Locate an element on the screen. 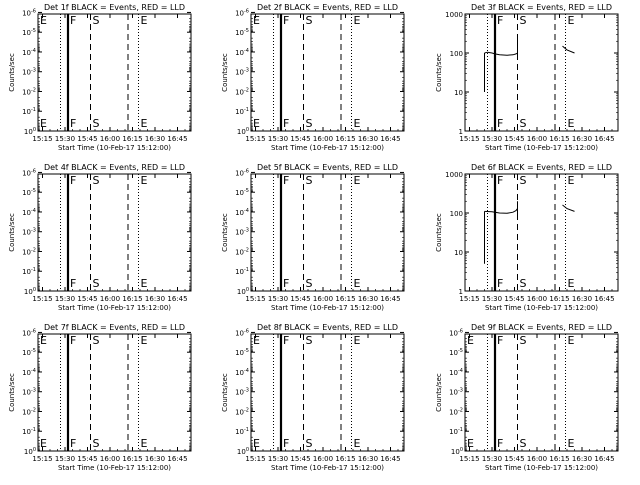 This screenshot has width=640, height=485. chart-title: Det 4f BLACK = Events, RED = LLD is located at coordinates (114, 167).